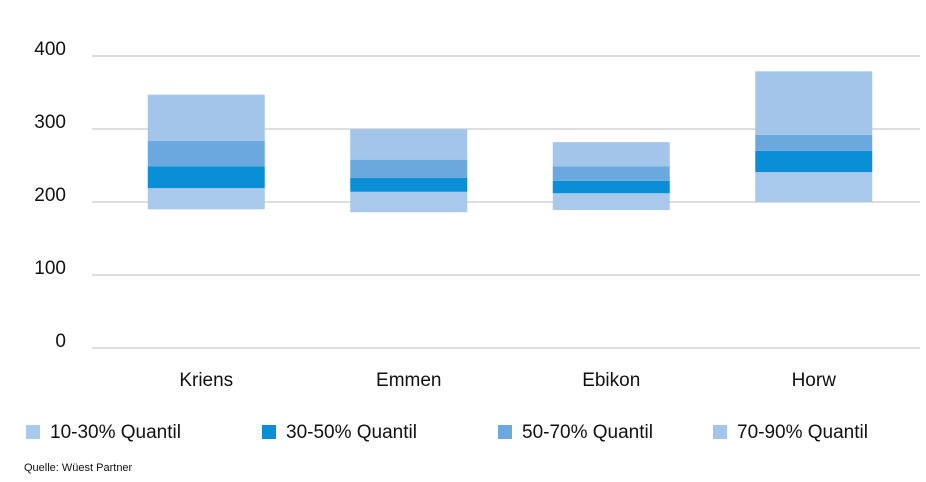  I want to click on source-note: Quelle: Wüest Partner, so click(78, 468).